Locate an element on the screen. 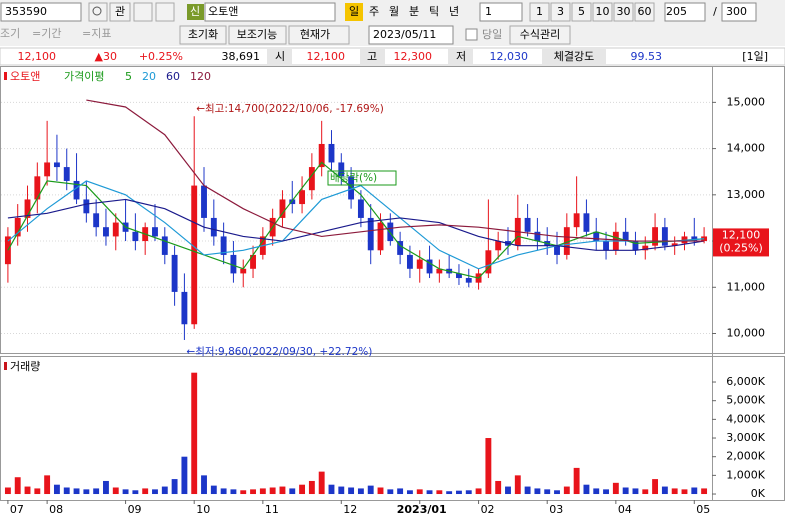 This screenshot has width=785, height=518. unit-select is located at coordinates (501, 12).